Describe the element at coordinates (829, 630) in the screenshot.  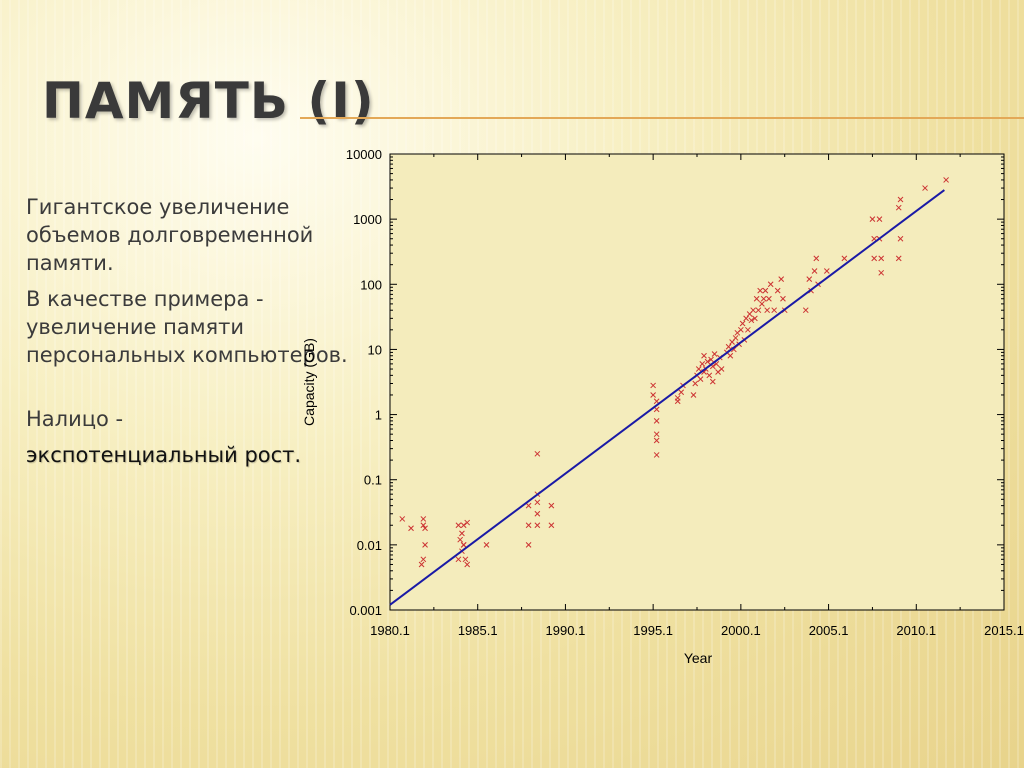
I see `x-tick-label: 2005.1` at that location.